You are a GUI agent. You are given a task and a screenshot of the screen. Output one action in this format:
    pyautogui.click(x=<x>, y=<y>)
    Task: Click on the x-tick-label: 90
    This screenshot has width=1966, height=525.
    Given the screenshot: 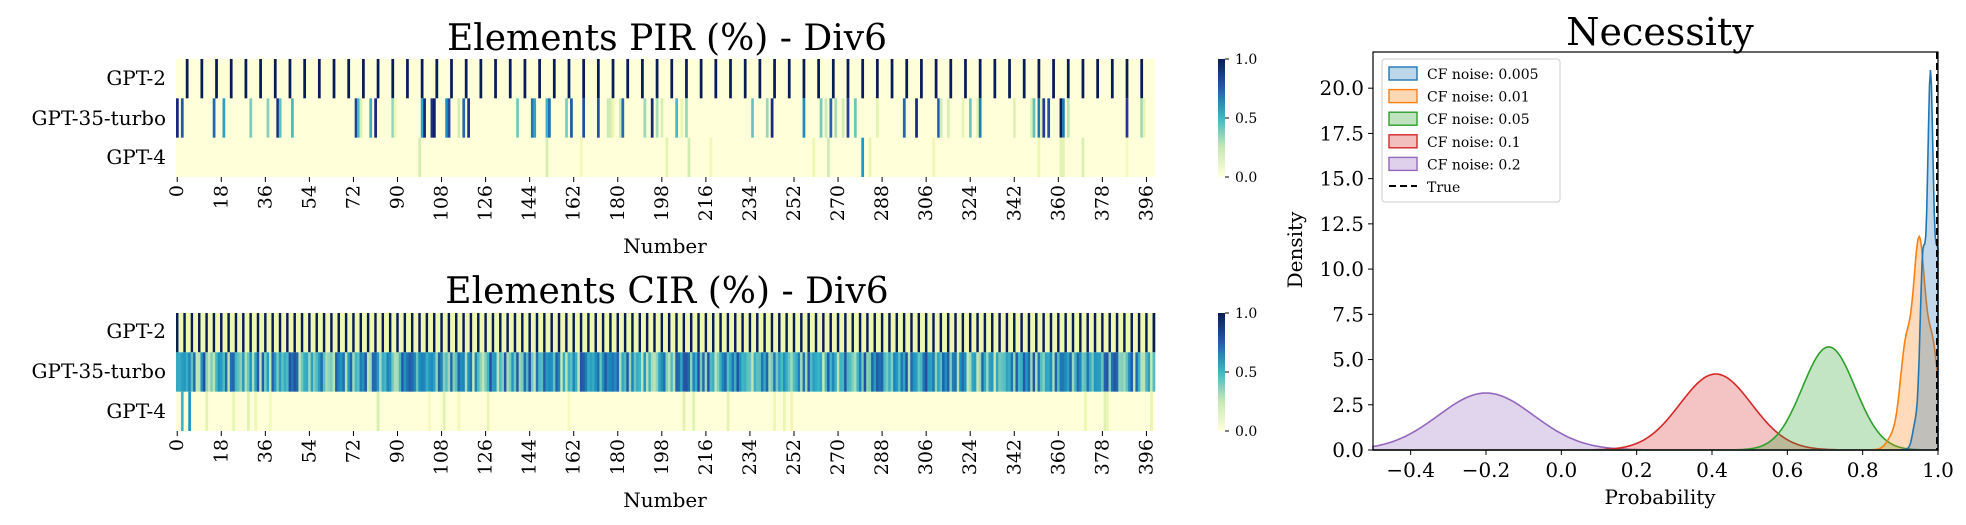 What is the action you would take?
    pyautogui.click(x=397, y=451)
    